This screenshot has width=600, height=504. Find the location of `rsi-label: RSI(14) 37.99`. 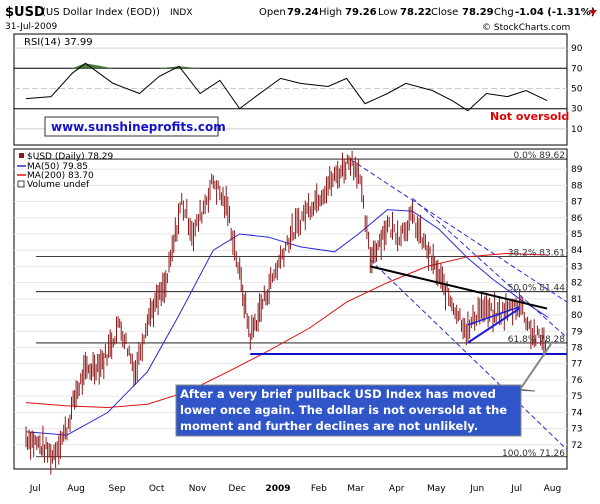

rsi-label: RSI(14) 37.99 is located at coordinates (58, 42).